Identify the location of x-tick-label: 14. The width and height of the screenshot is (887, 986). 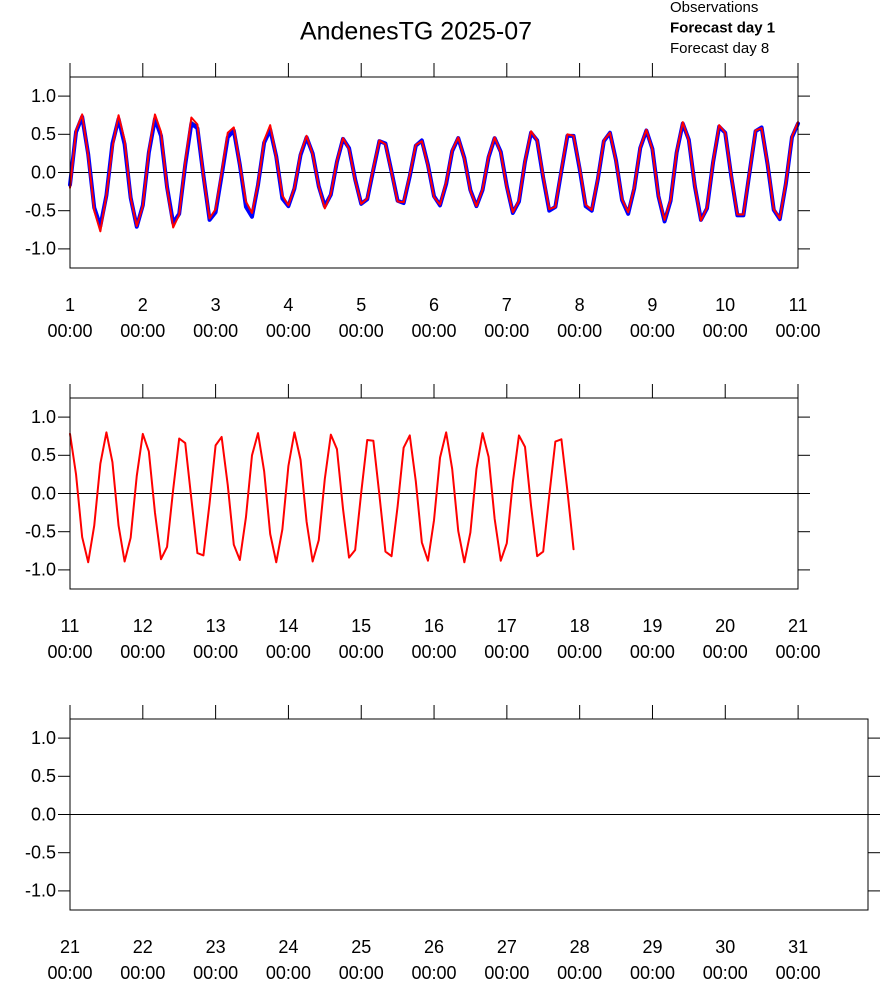
(288, 626).